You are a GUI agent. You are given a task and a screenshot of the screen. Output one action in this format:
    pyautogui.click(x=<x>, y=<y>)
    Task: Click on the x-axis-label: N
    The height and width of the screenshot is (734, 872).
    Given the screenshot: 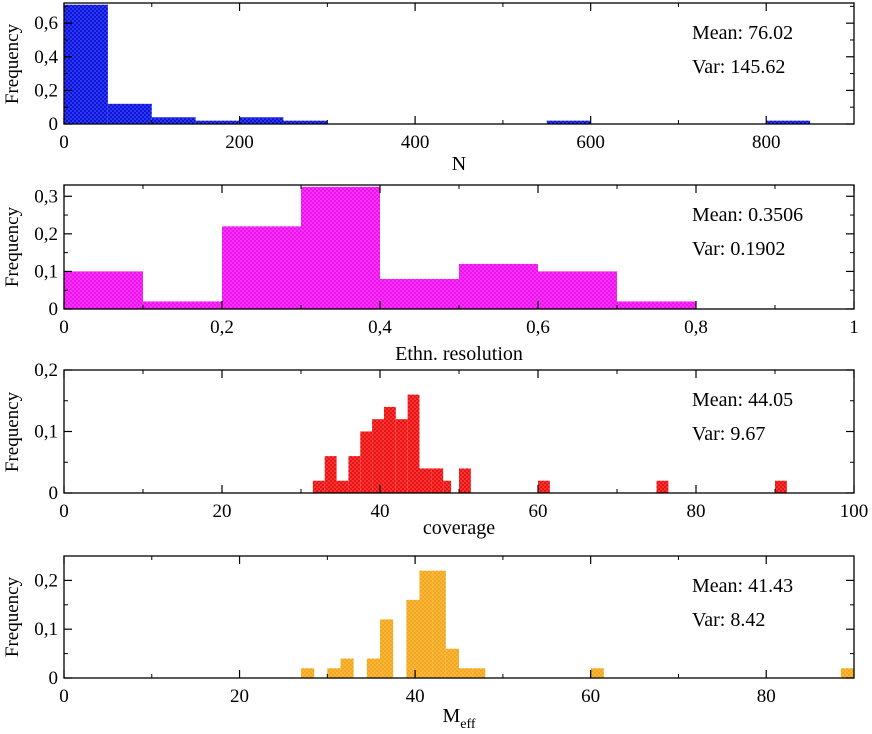 What is the action you would take?
    pyautogui.click(x=459, y=164)
    